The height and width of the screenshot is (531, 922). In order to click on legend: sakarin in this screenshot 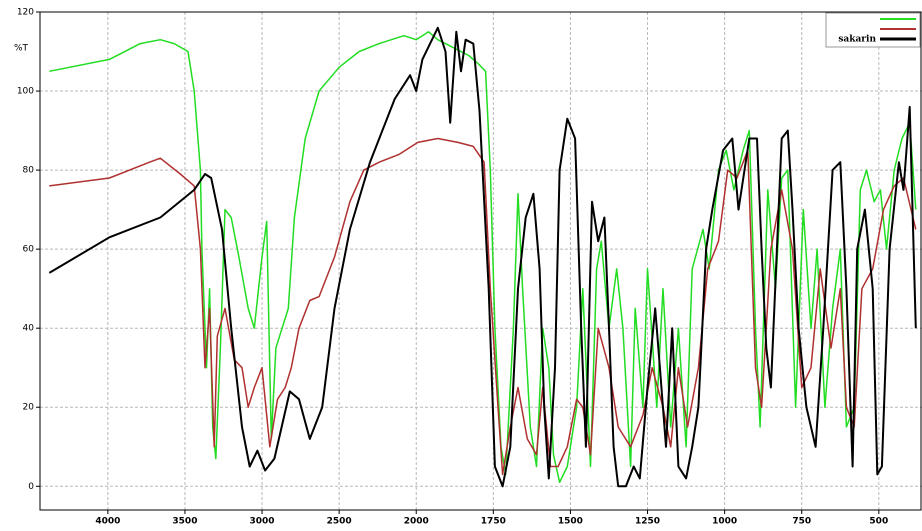, I will do `click(873, 30)`.